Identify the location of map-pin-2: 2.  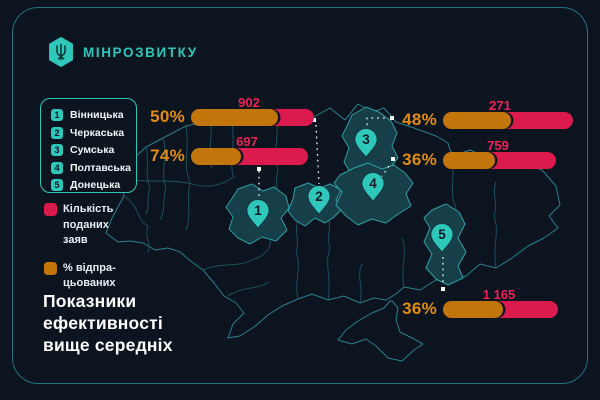
(319, 200).